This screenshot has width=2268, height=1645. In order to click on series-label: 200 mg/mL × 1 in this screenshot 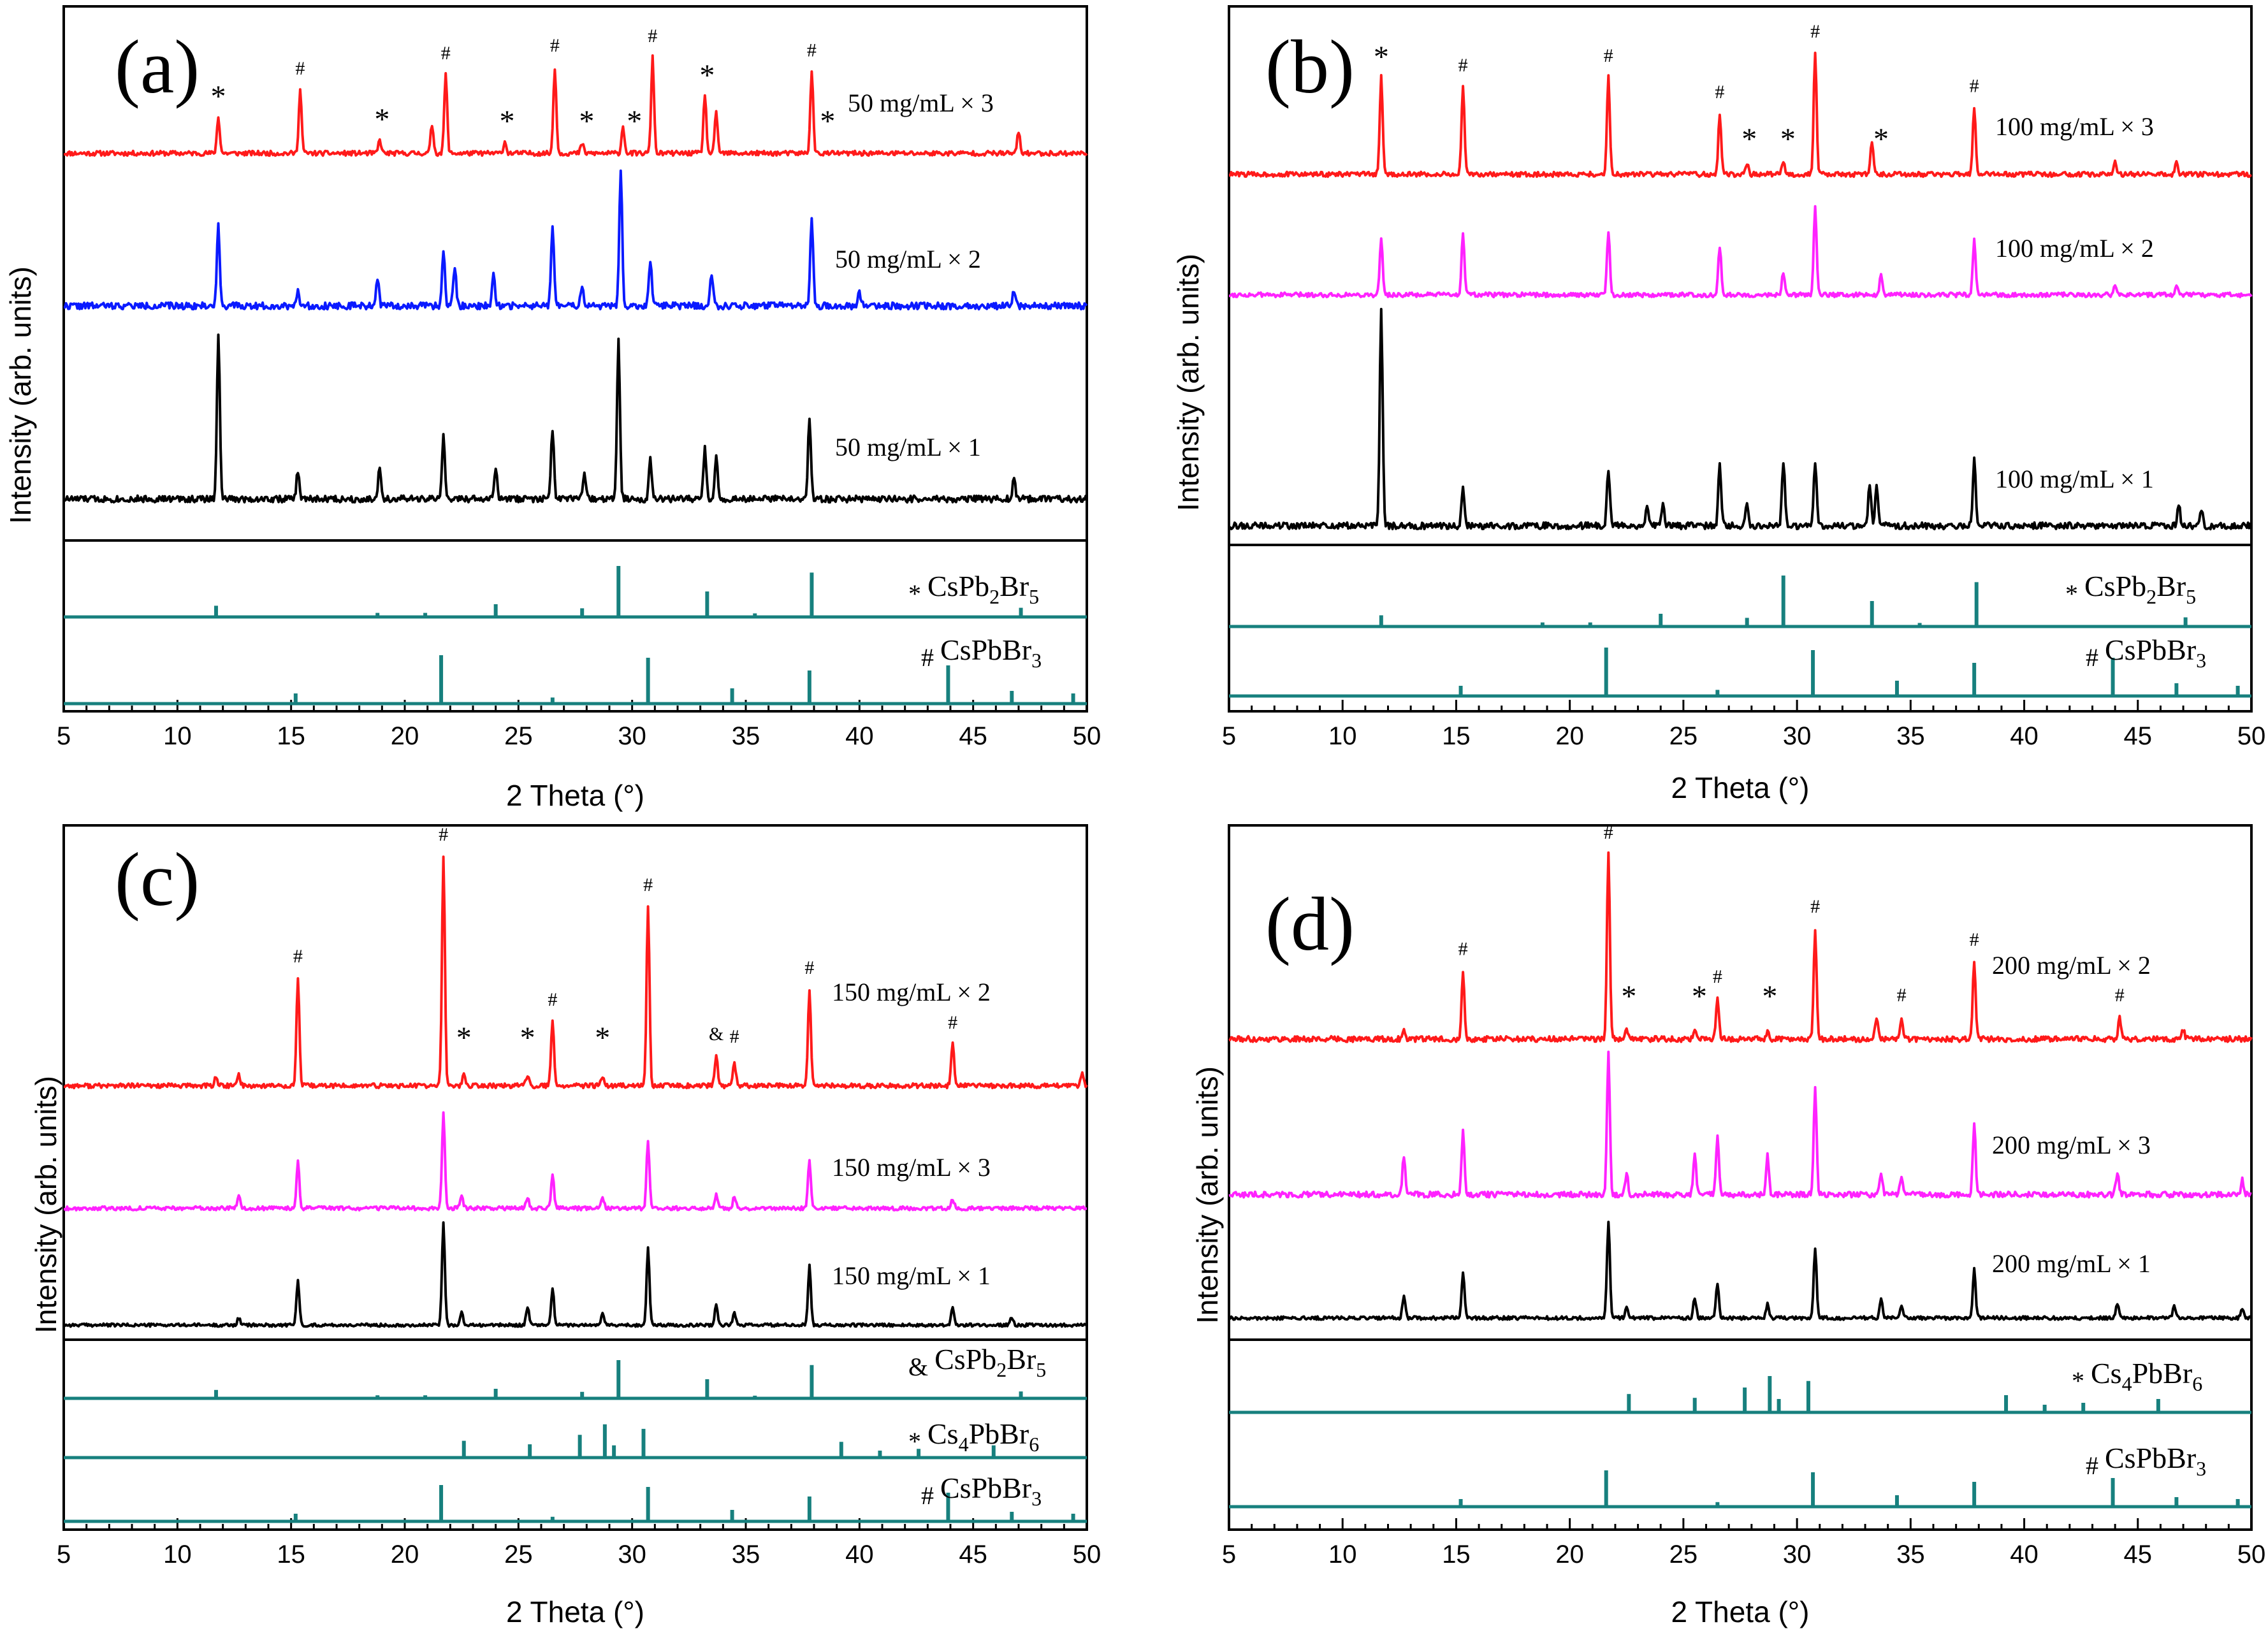, I will do `click(2072, 1263)`.